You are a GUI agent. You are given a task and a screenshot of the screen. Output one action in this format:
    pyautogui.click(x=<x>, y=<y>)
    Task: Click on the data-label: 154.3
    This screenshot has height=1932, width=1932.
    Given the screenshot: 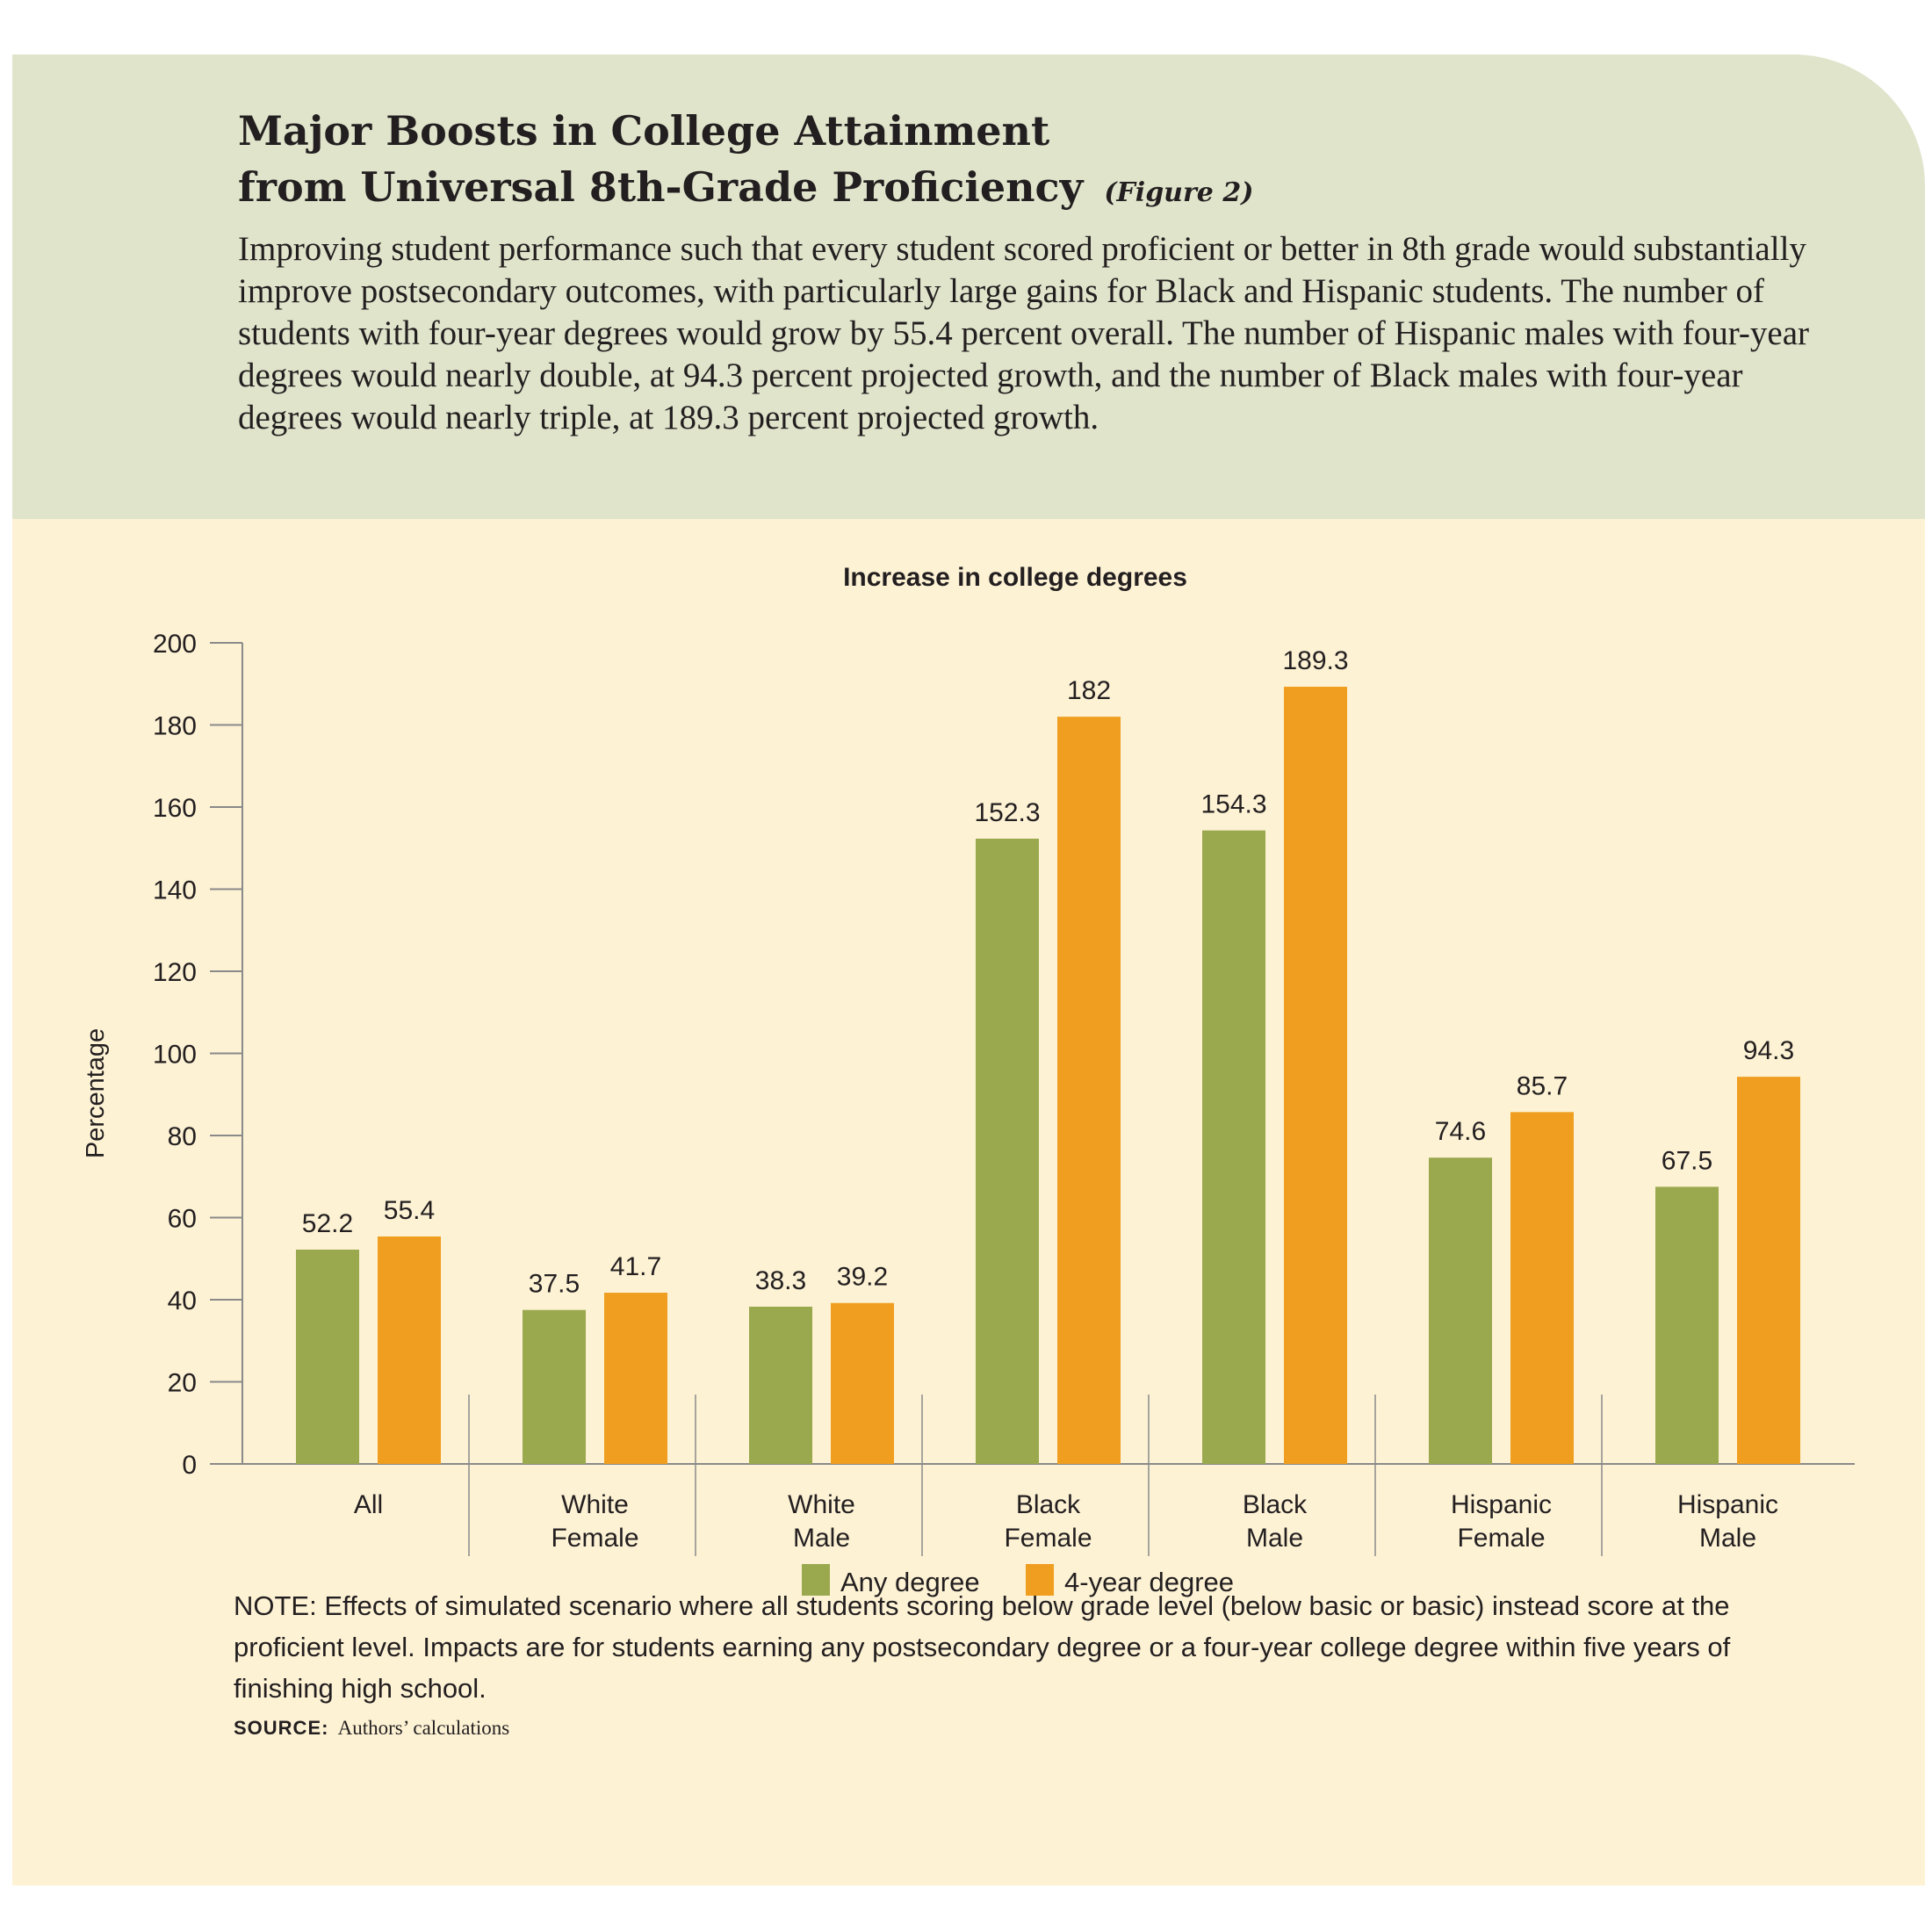 What is the action you would take?
    pyautogui.click(x=1233, y=805)
    